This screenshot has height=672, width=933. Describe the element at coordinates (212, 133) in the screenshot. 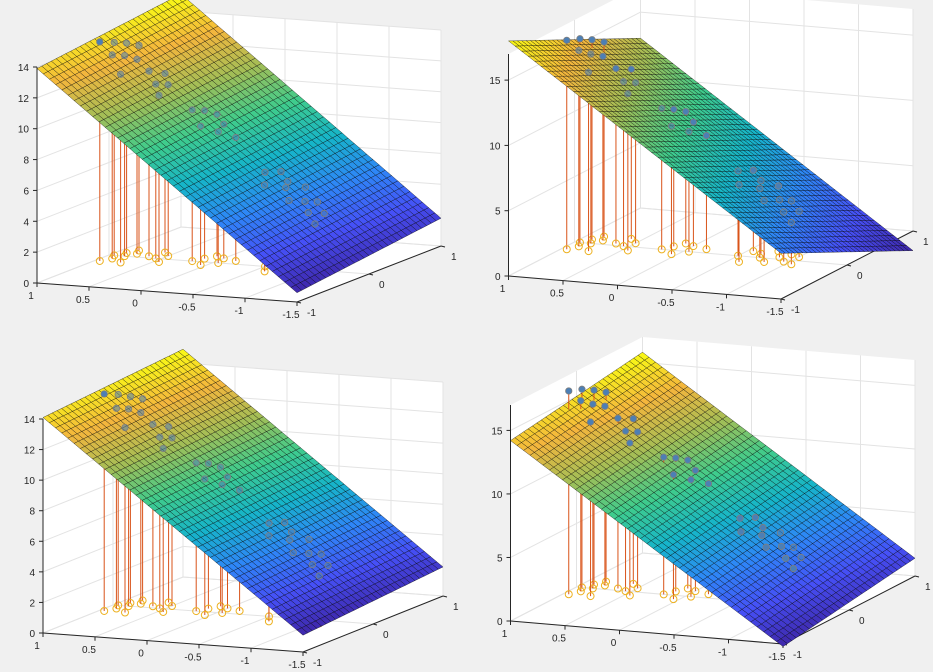

I see `stems-upper` at that location.